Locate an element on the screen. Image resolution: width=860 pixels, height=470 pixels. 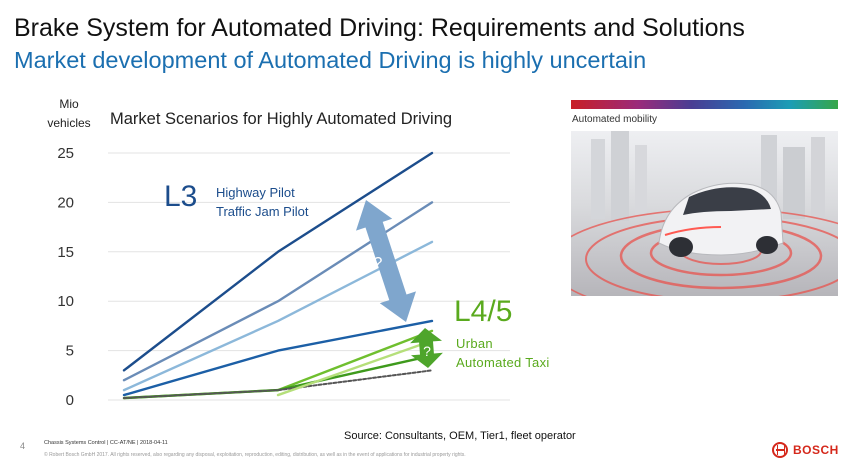
l45-level-label: L4/5 is located at coordinates (483, 311).